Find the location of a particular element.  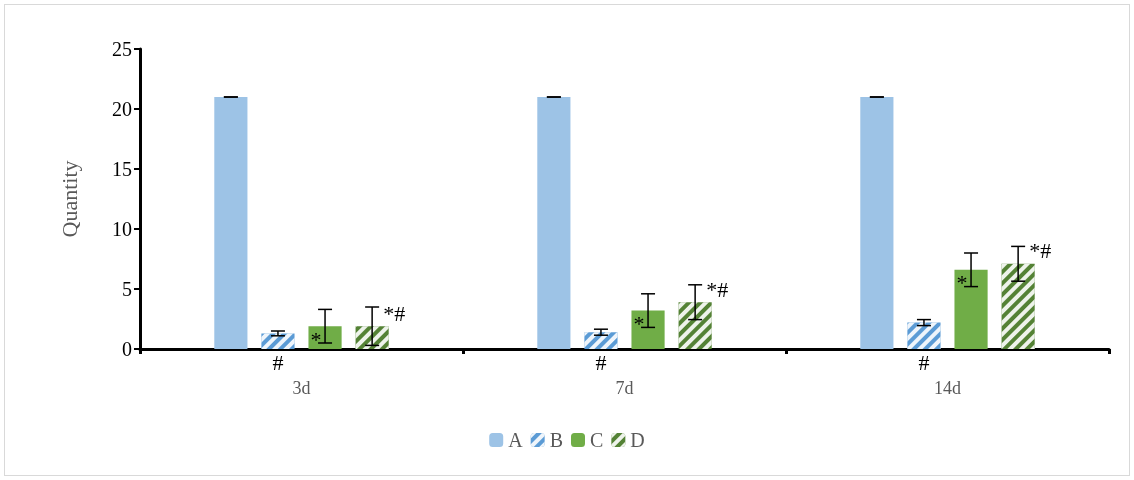

legend-label: A is located at coordinates (516, 440).